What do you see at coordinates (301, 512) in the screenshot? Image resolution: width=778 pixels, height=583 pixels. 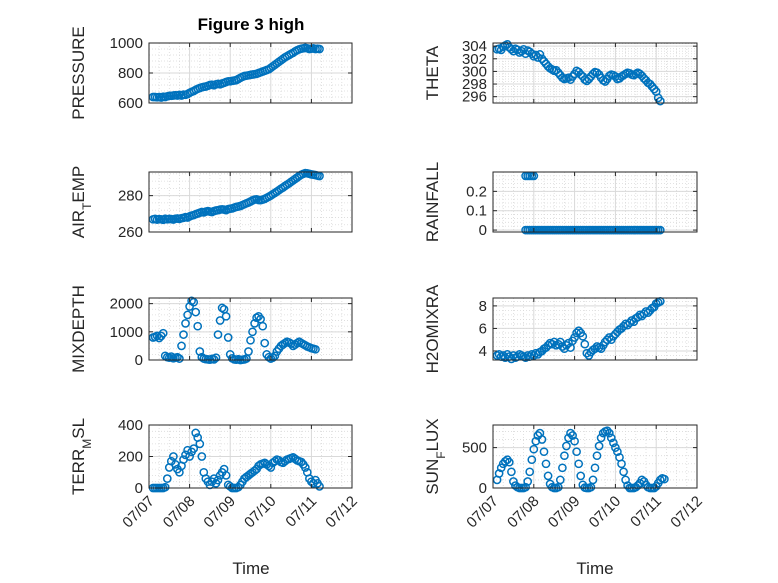 I see `x-tick-label: 07/11` at bounding box center [301, 512].